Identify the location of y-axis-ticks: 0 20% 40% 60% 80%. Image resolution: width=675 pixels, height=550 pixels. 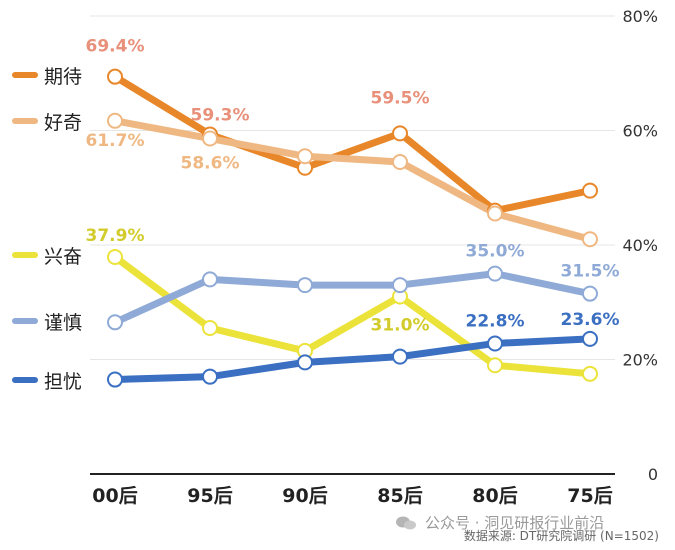
(640, 245).